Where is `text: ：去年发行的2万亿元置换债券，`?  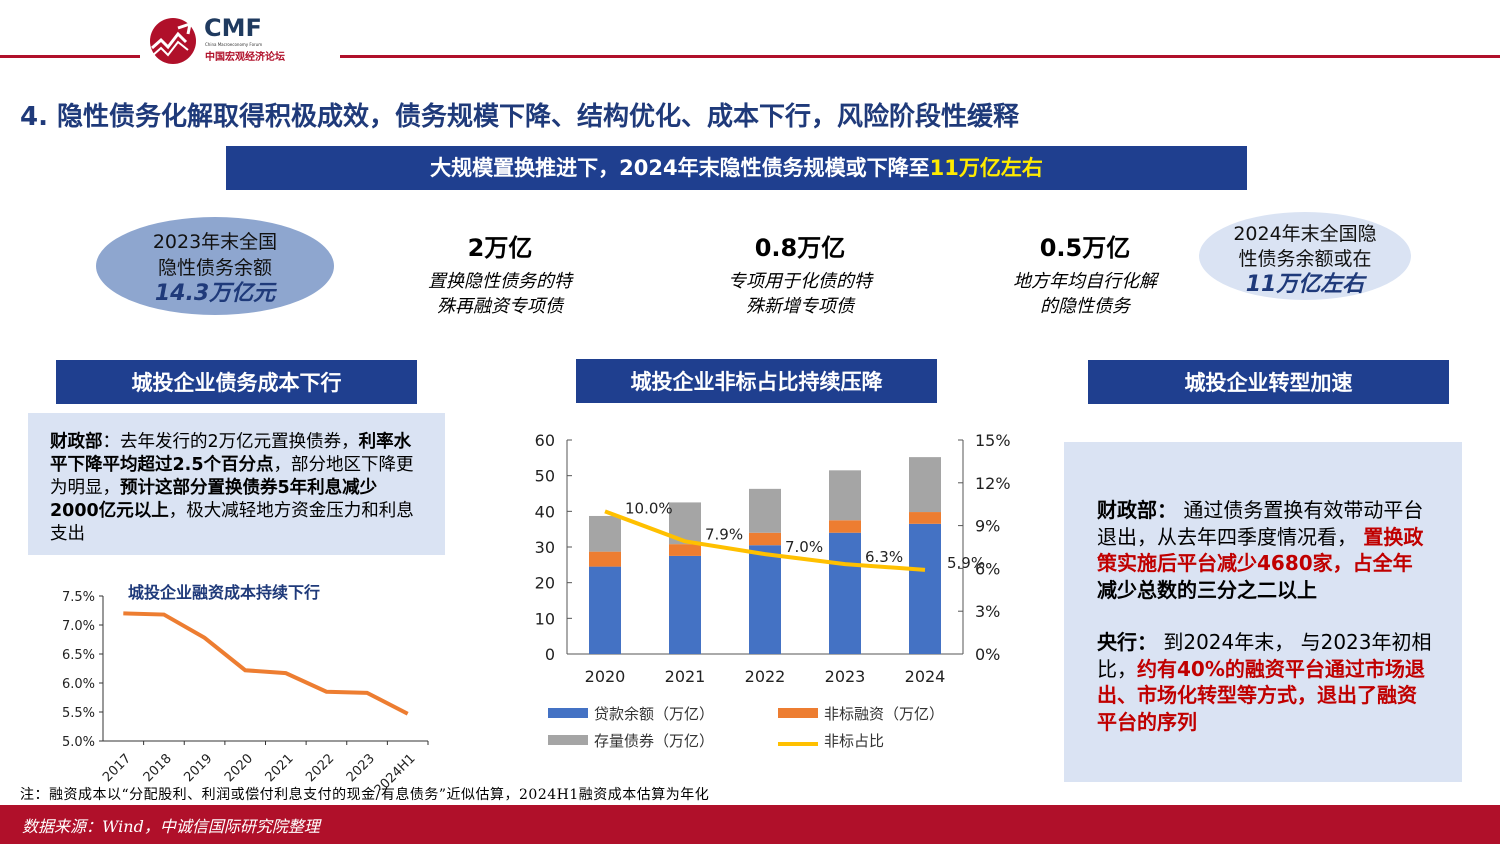 text: ：去年发行的2万亿元置换债券， is located at coordinates (231, 442).